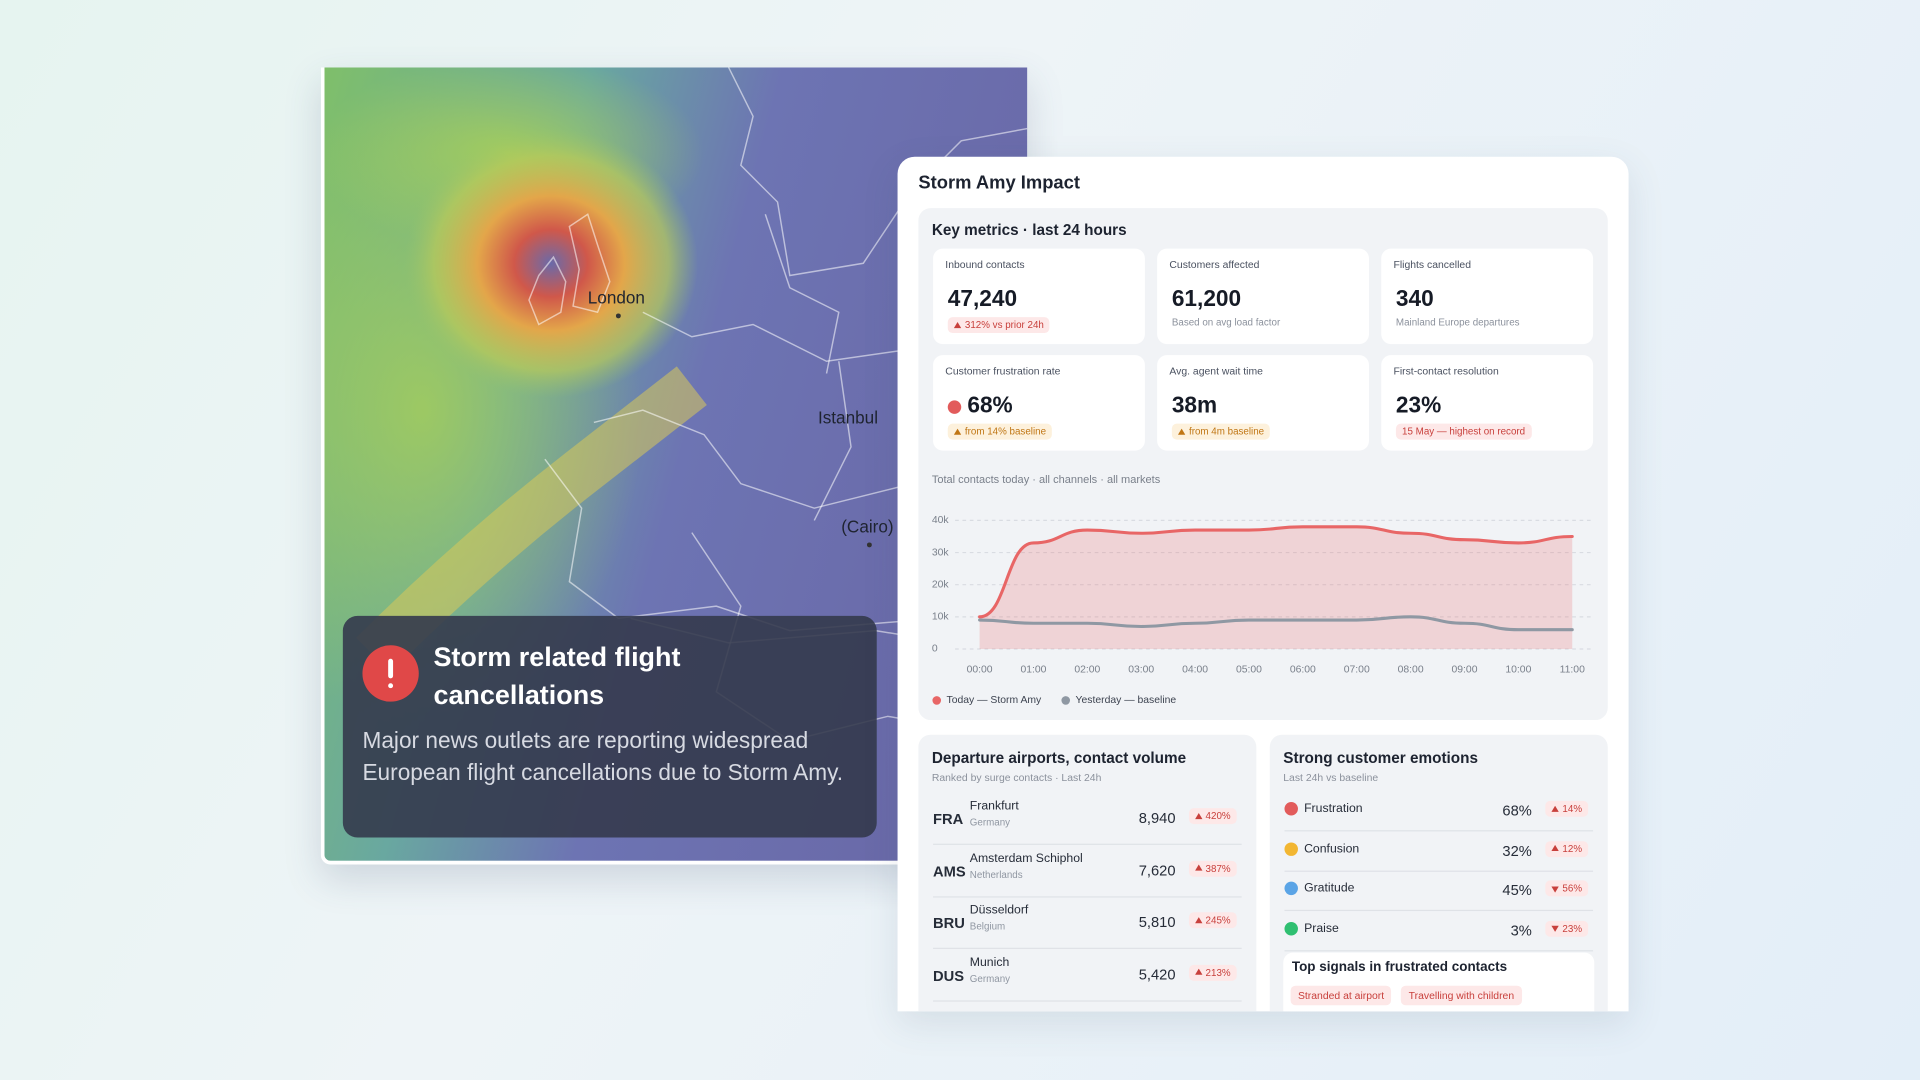  I want to click on x-tick-label: 03:00, so click(1141, 670).